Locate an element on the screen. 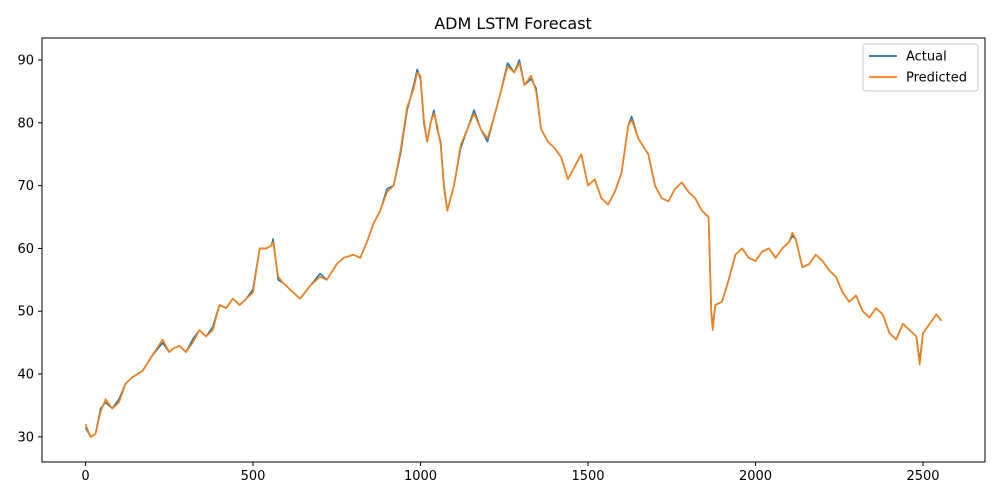  x-tick-label: 2500 is located at coordinates (922, 476).